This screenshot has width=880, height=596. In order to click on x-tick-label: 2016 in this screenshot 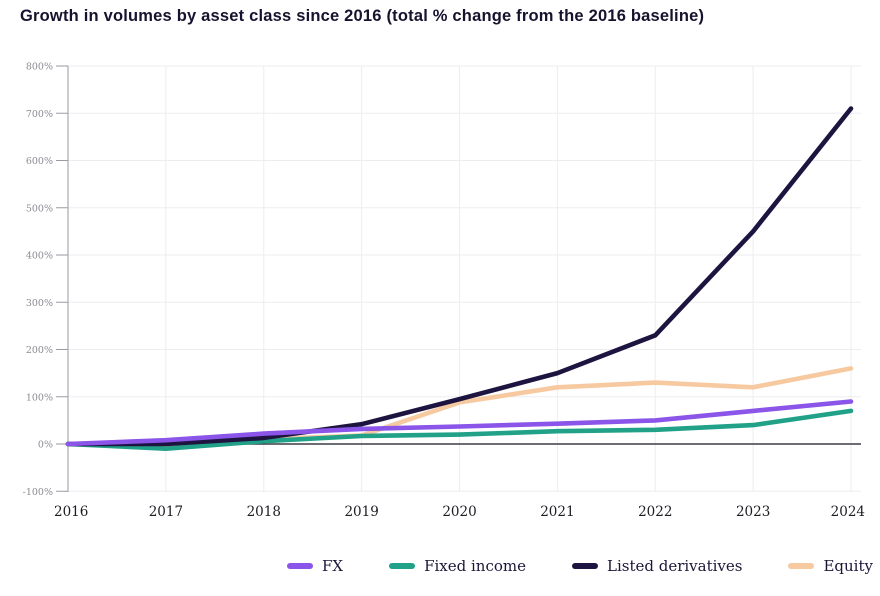, I will do `click(71, 512)`.